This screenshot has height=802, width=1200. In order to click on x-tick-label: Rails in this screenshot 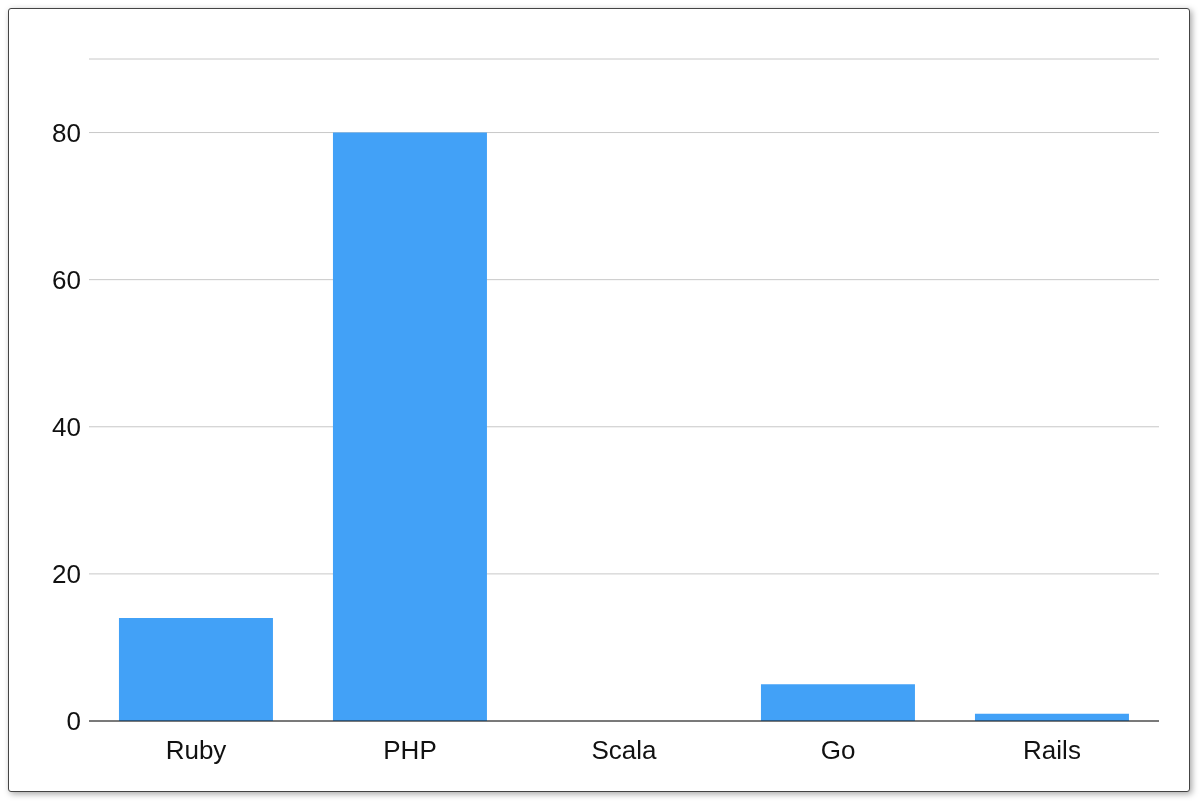, I will do `click(1052, 750)`.